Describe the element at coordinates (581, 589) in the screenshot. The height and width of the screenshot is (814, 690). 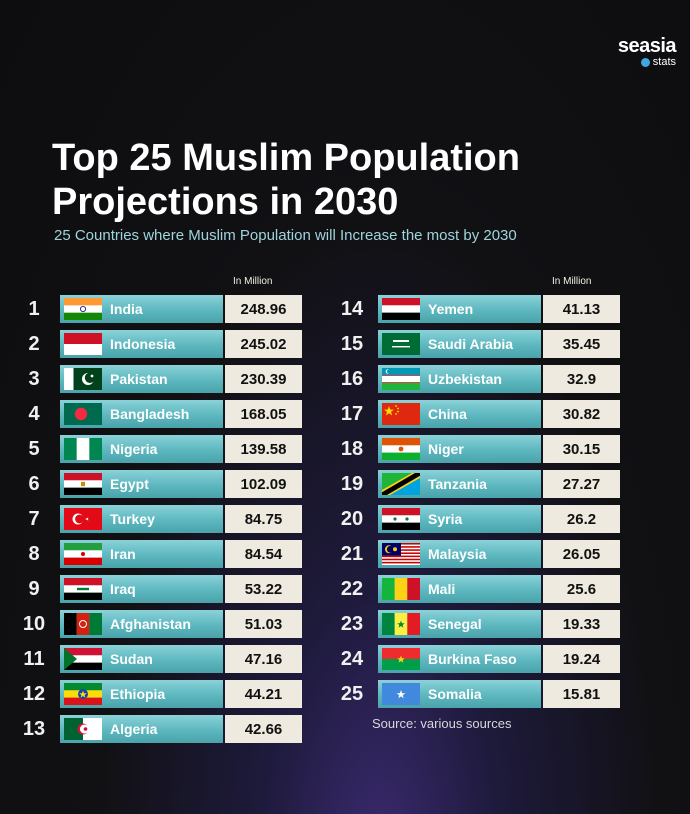
I see `population-value: 25.6` at that location.